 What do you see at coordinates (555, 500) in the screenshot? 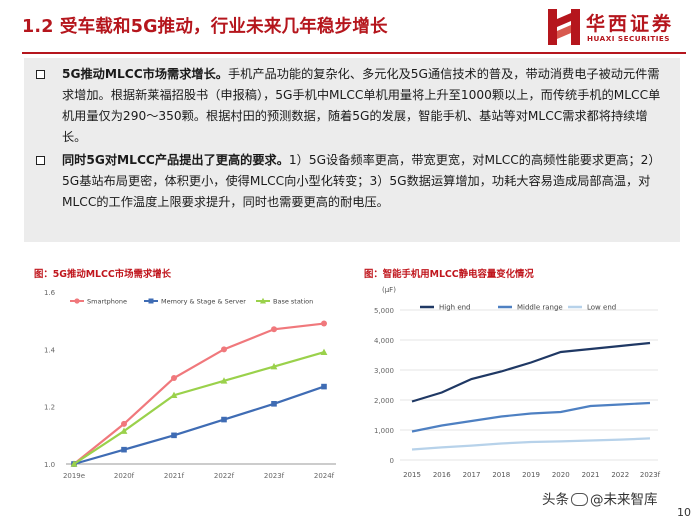
I see `watermark-prefix: 头条` at bounding box center [555, 500].